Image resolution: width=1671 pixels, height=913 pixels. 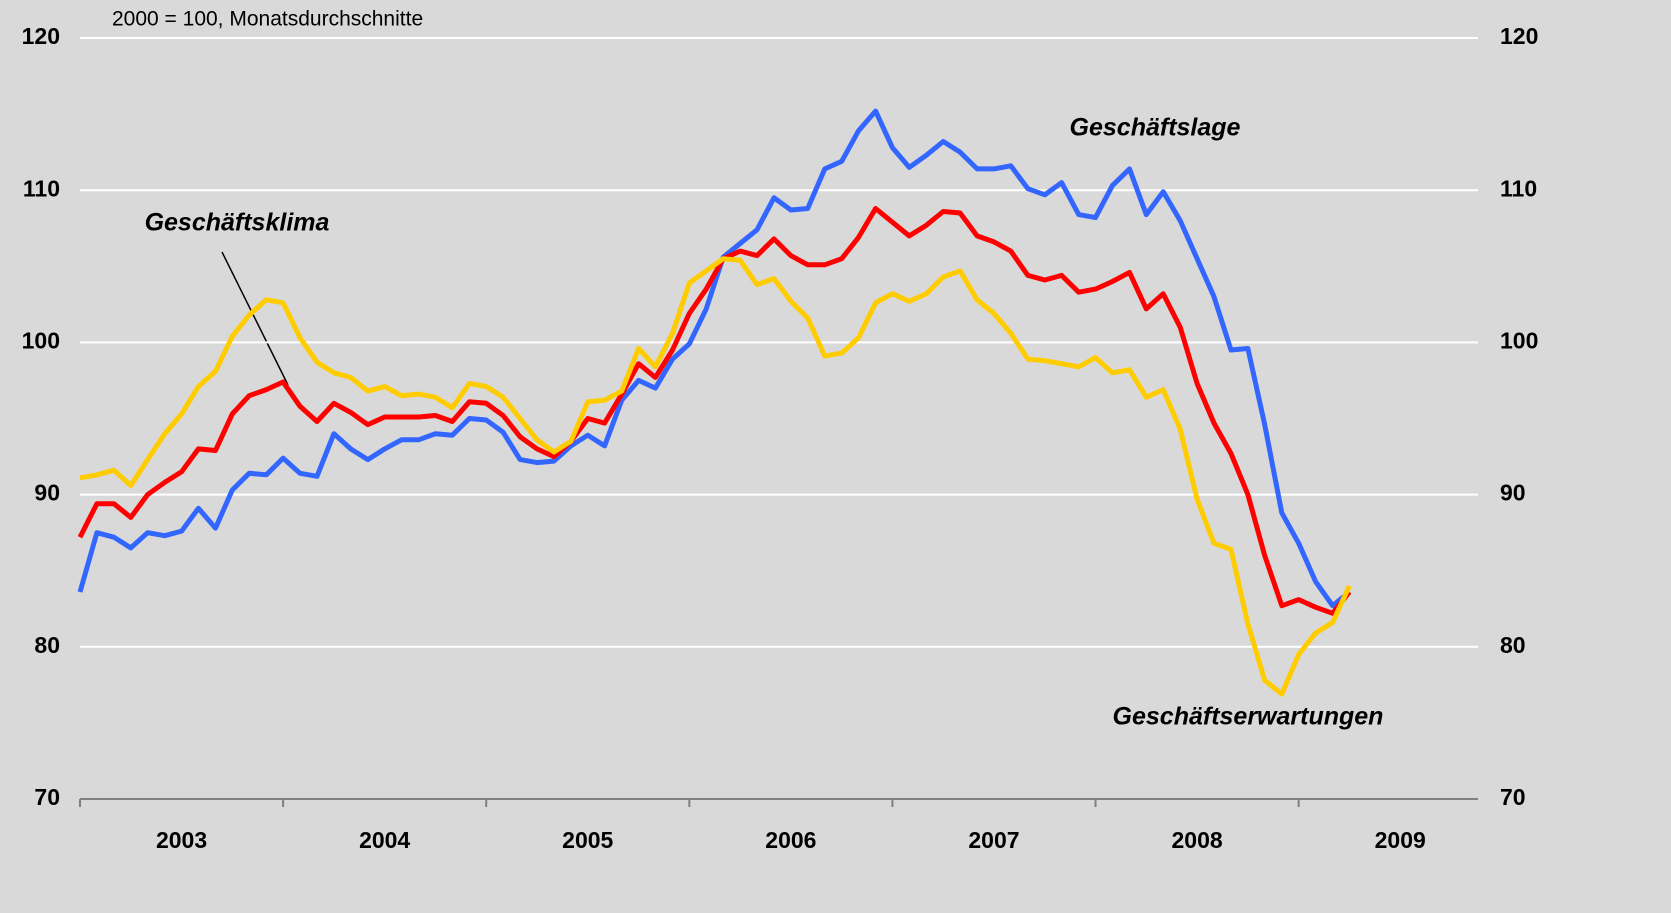 What do you see at coordinates (237, 223) in the screenshot?
I see `series-label: Geschäftsklima` at bounding box center [237, 223].